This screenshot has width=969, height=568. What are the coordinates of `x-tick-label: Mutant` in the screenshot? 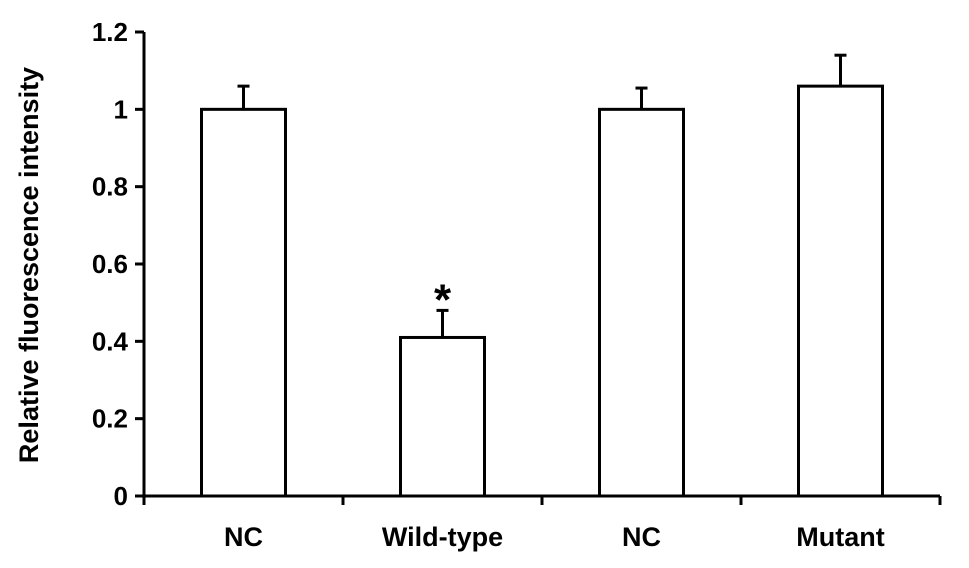 It's located at (840, 537).